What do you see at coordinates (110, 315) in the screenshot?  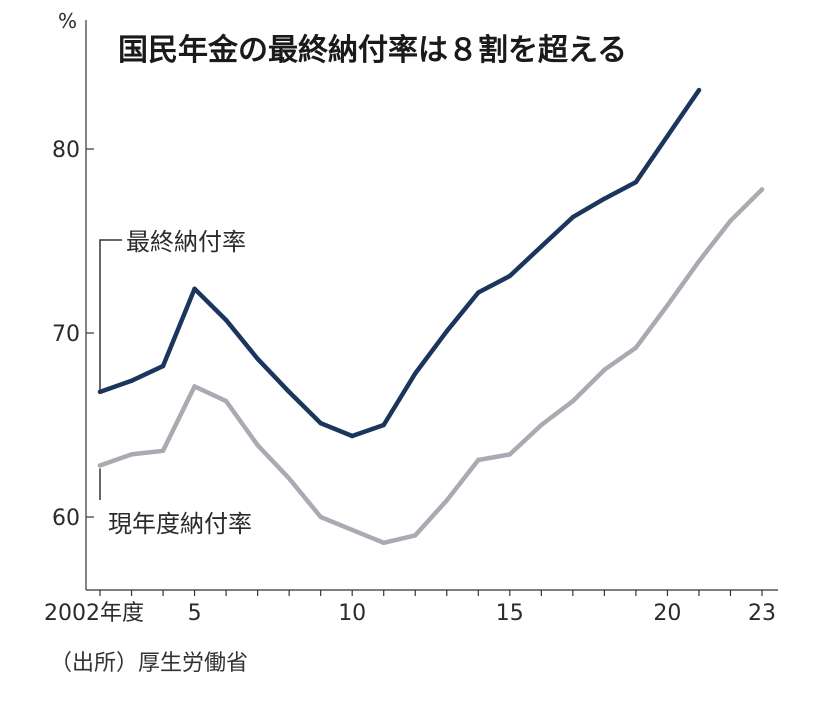 I see `series-label-leader` at bounding box center [110, 315].